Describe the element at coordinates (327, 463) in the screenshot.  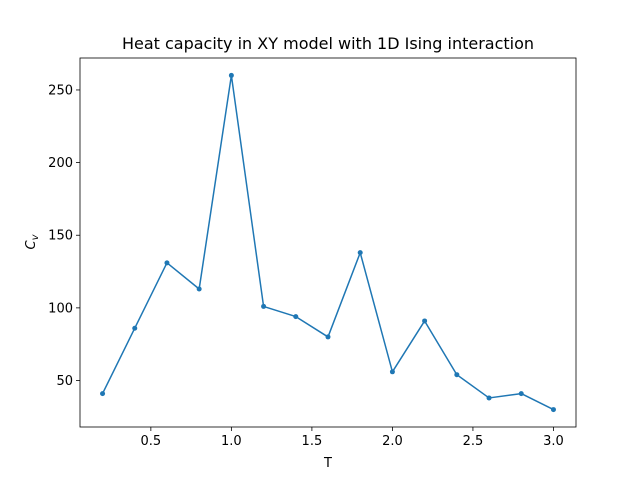
I see `x-axis-label: T` at that location.